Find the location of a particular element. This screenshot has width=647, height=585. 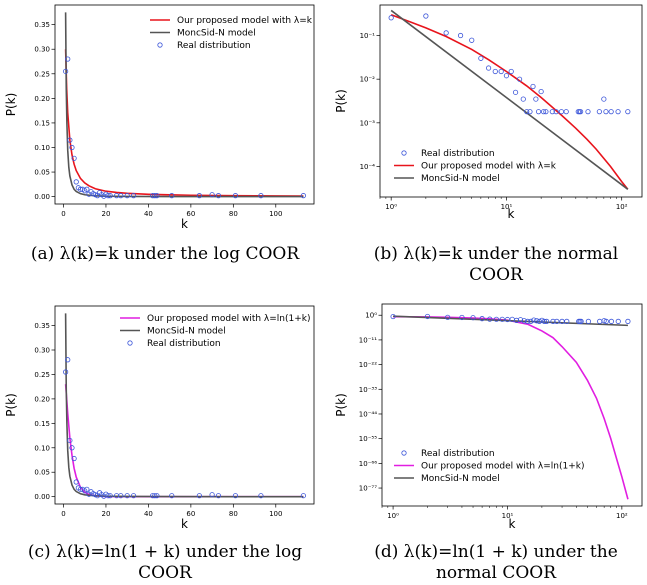

y-tick-label: 10⁻³ is located at coordinates (368, 123).